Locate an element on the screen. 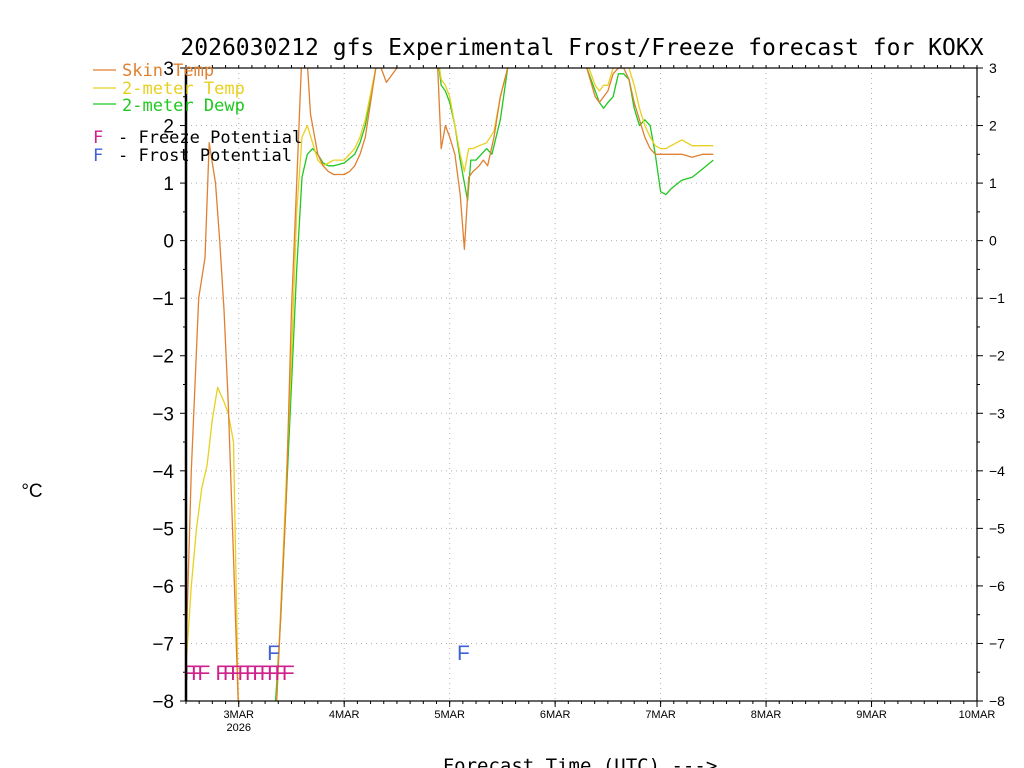  x-tick-label: 10MAR is located at coordinates (977, 715).